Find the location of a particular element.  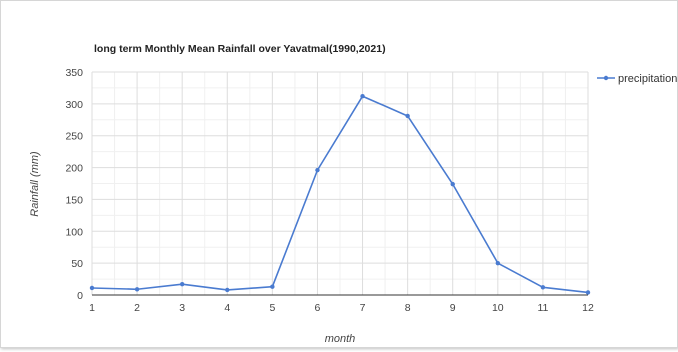

legend-label: precipitation is located at coordinates (647, 79).